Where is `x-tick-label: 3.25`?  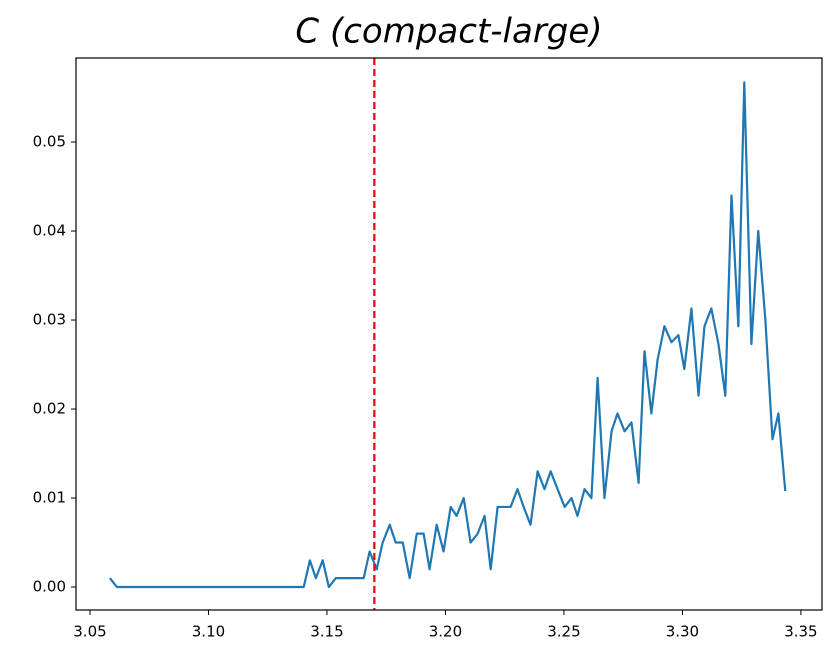 x-tick-label: 3.25 is located at coordinates (563, 632).